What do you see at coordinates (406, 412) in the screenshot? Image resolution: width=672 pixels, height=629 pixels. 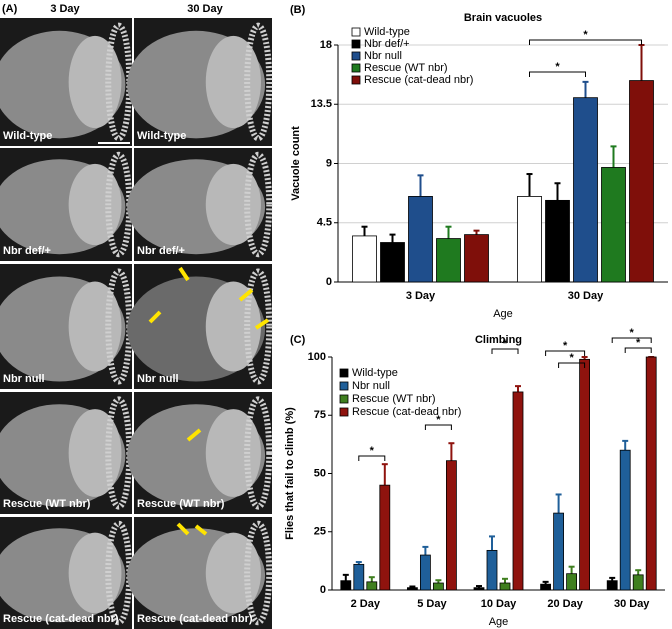 I see `legend-label: Rescue (cat-dead nbr)` at bounding box center [406, 412].